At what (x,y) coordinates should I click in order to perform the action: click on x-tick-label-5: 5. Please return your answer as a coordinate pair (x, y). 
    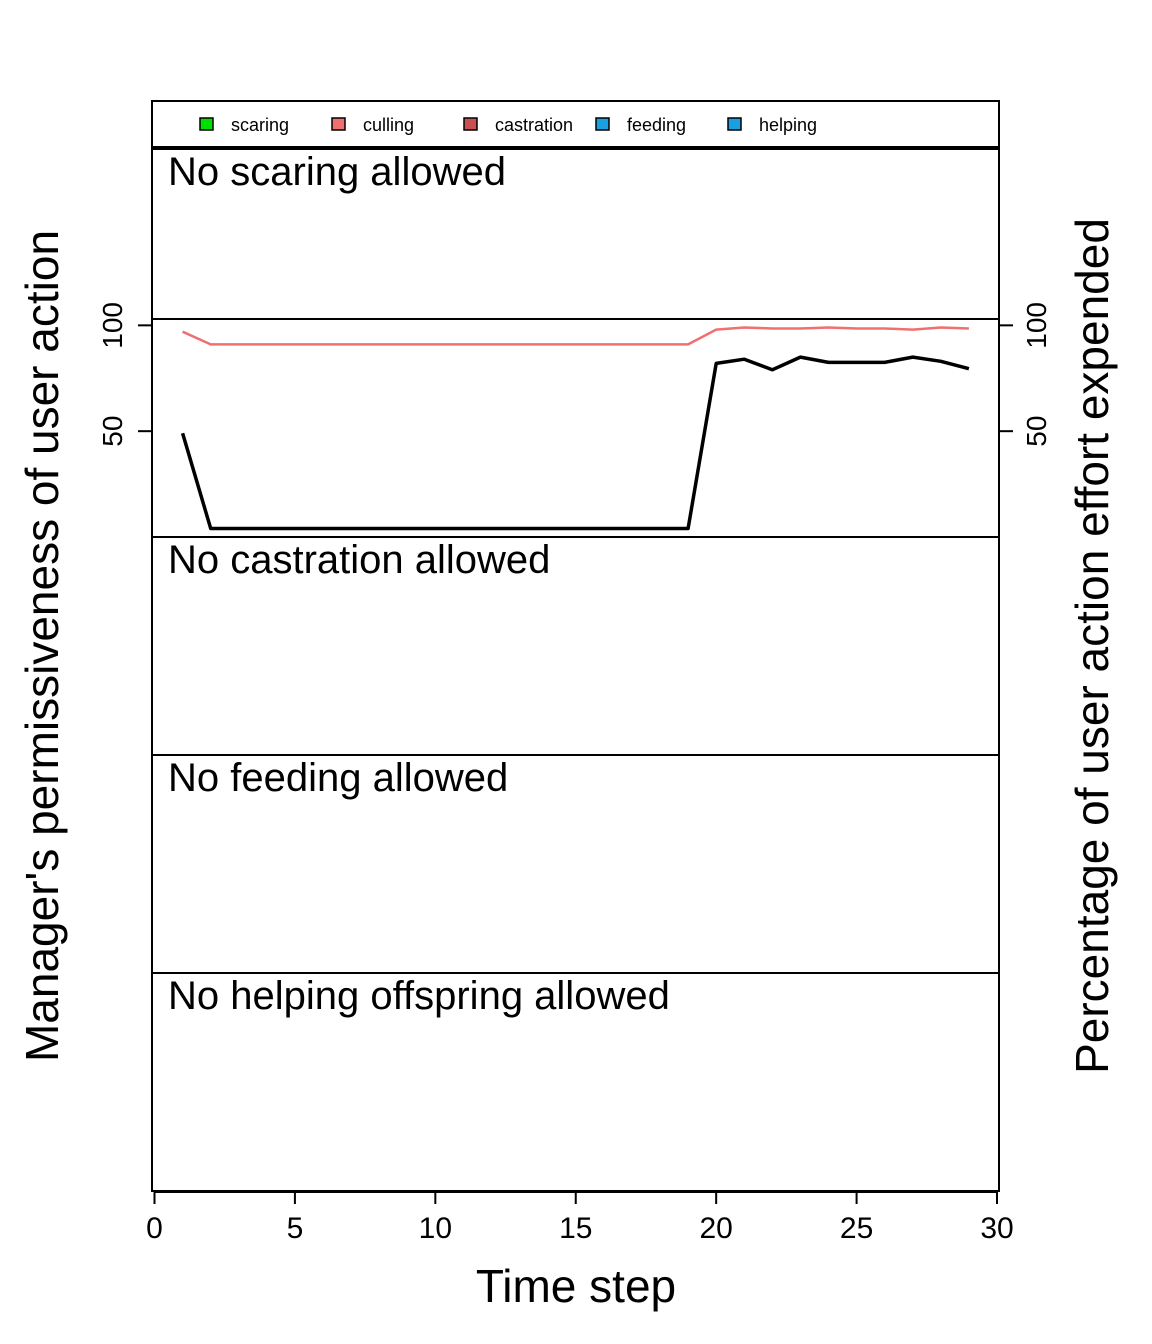
    Looking at the image, I should click on (295, 1228).